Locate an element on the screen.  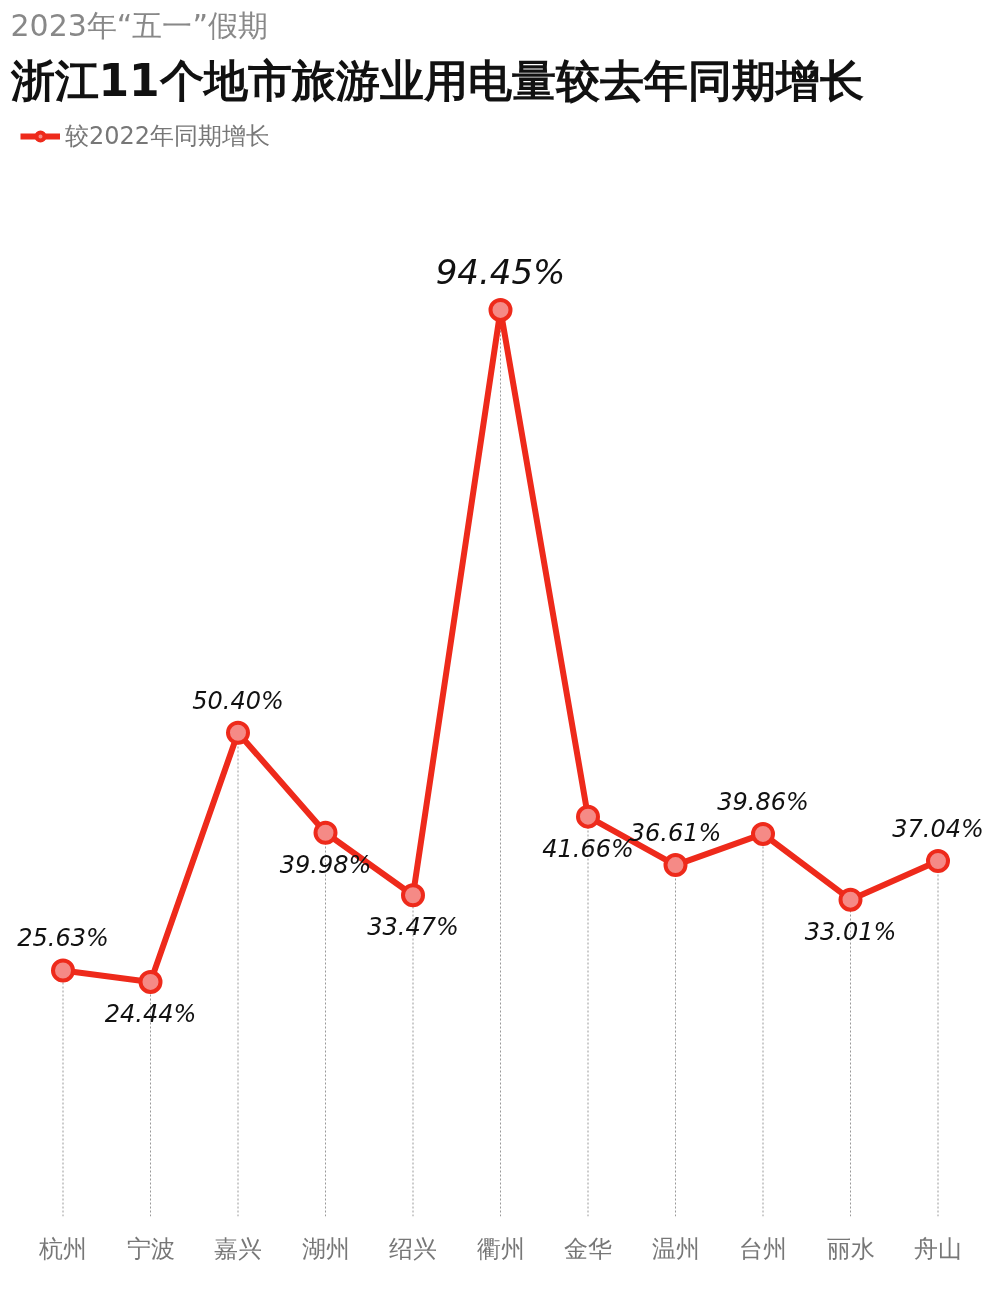
data-label: 37.04% is located at coordinates (938, 828).